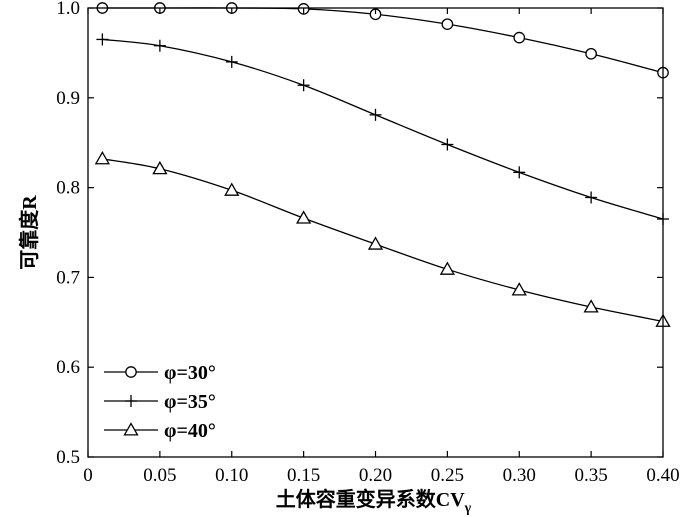  What do you see at coordinates (160, 431) in the screenshot?
I see `legend-item: φ=40°` at bounding box center [160, 431].